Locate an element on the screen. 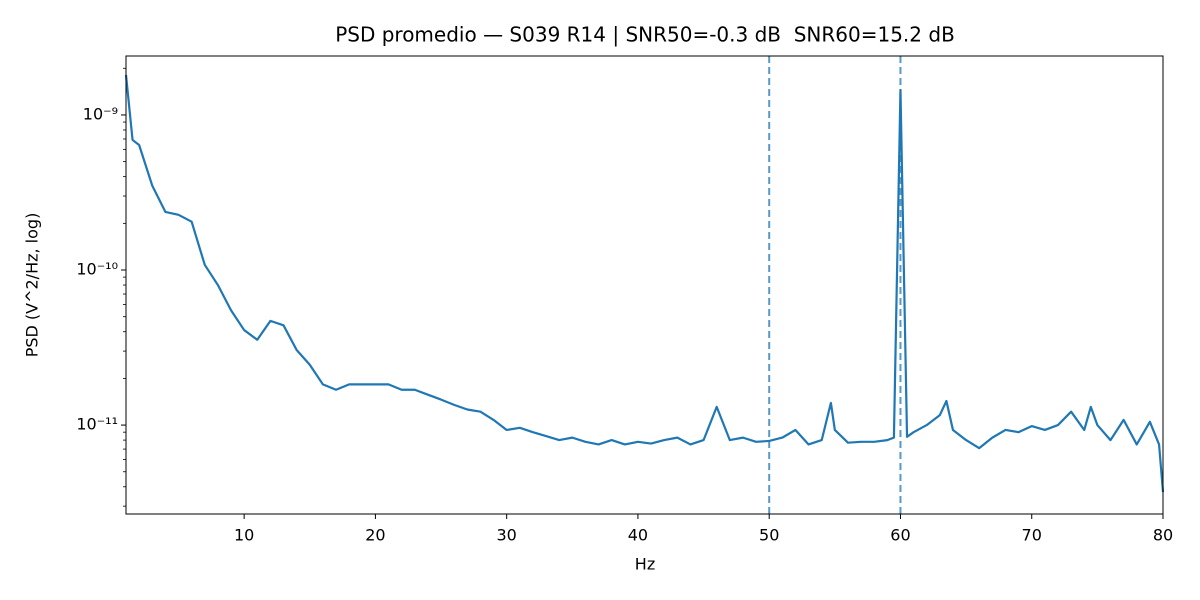 This screenshot has height=600, width=1200. x-tick-label: 30 is located at coordinates (506, 535).